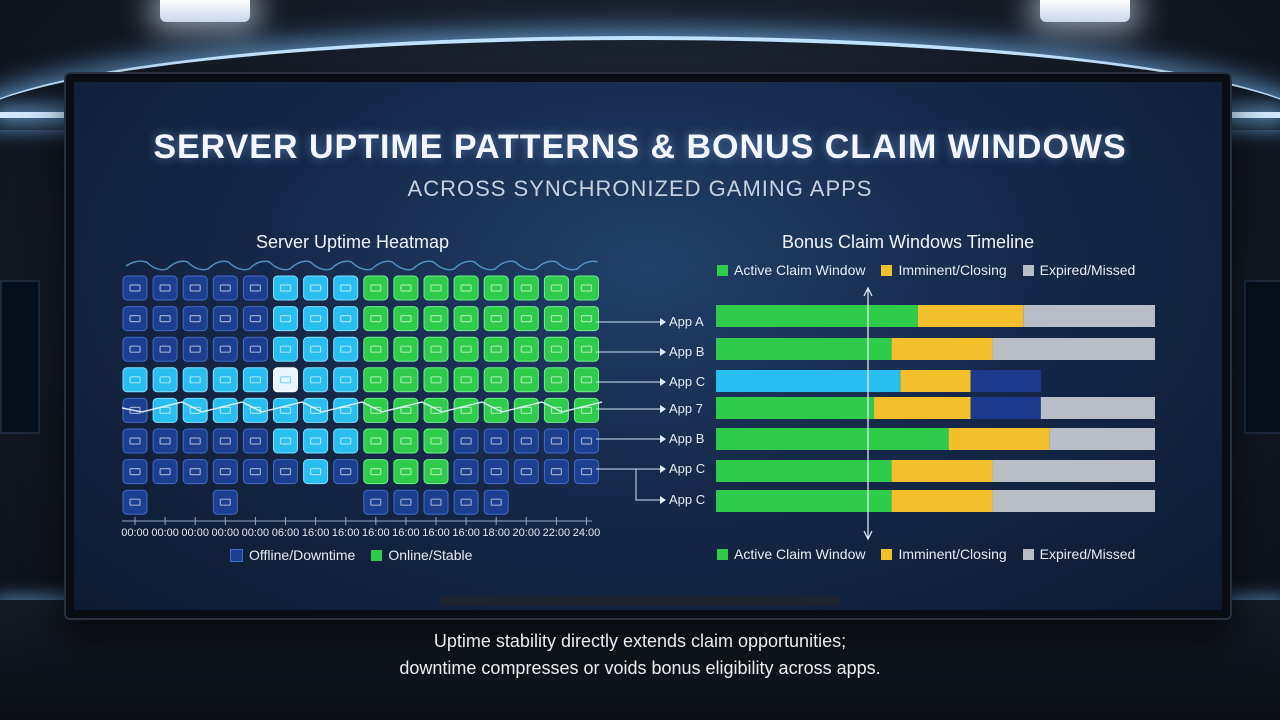  What do you see at coordinates (316, 533) in the screenshot?
I see `x-tick-label: 16:00` at bounding box center [316, 533].